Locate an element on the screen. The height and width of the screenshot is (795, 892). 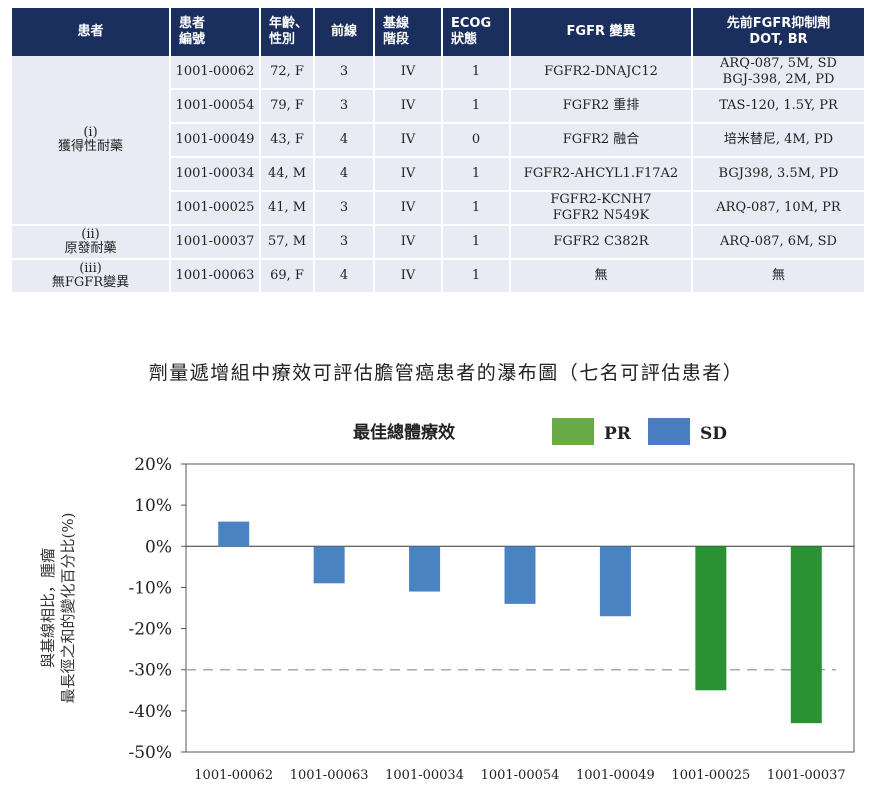
fgfr-alteration-cell: FGFR2 C382R is located at coordinates (601, 242).